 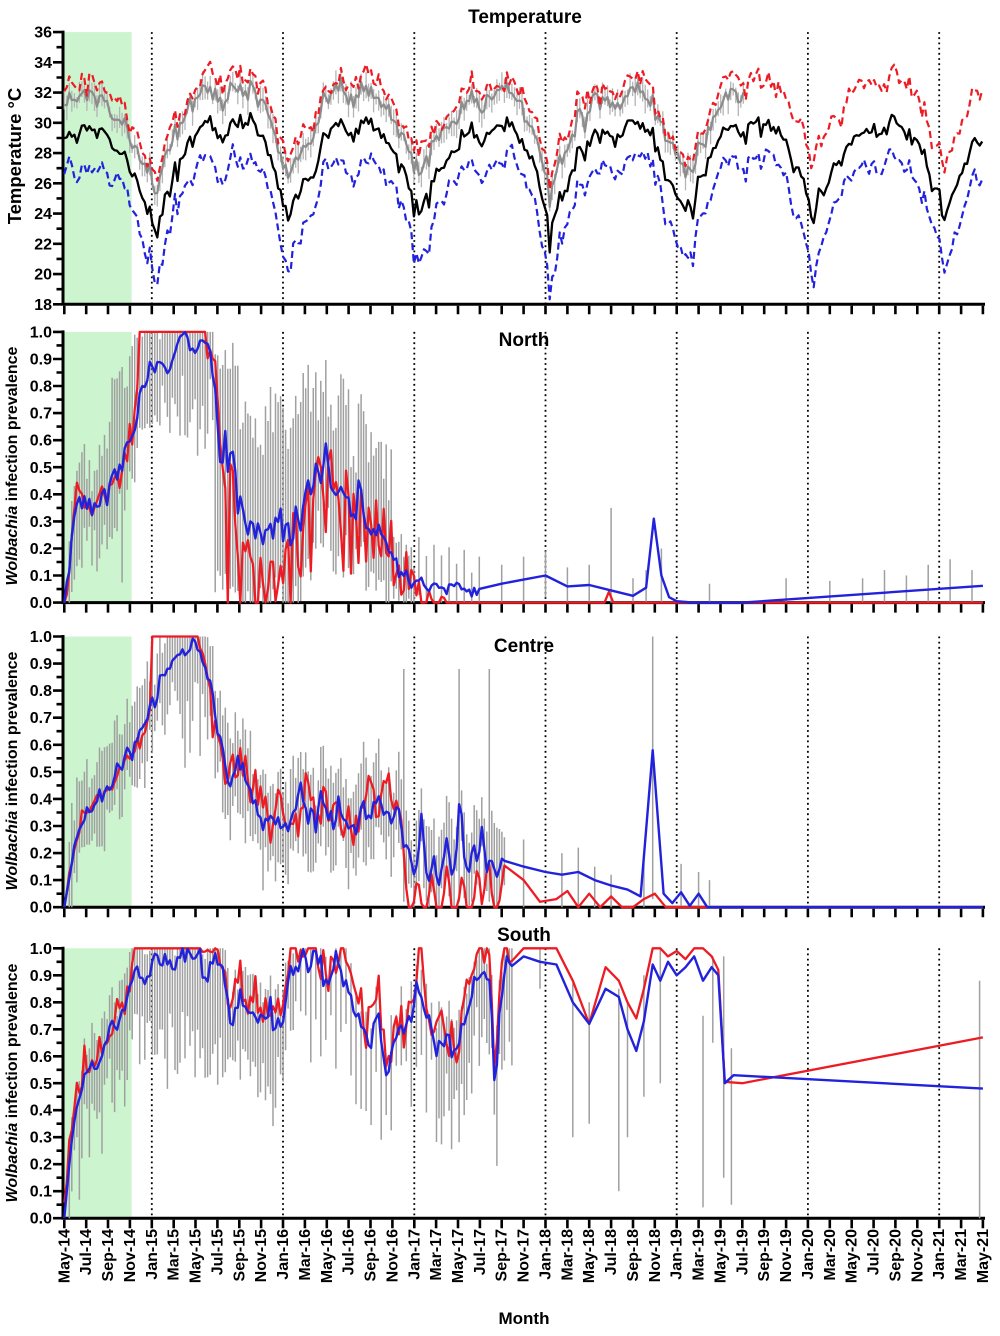 I want to click on svg-text: Nov-19, so click(x=786, y=1255).